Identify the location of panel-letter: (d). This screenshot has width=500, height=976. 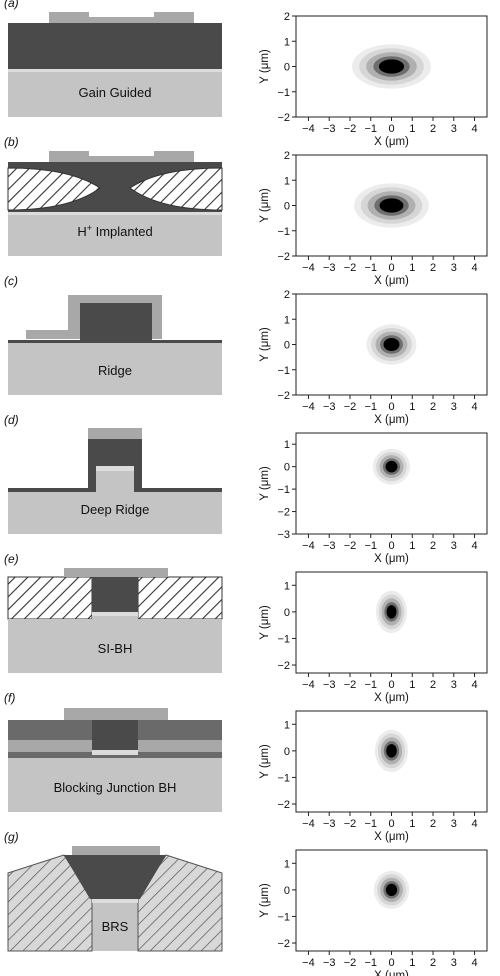
(11, 420).